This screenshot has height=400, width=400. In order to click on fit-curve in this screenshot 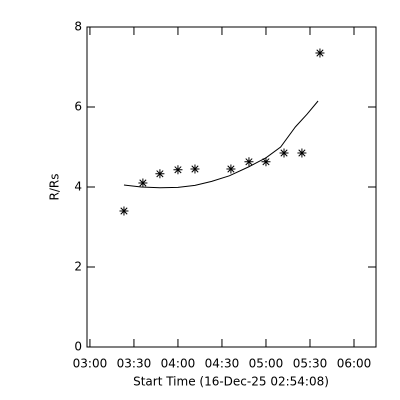, I will do `click(221, 144)`.